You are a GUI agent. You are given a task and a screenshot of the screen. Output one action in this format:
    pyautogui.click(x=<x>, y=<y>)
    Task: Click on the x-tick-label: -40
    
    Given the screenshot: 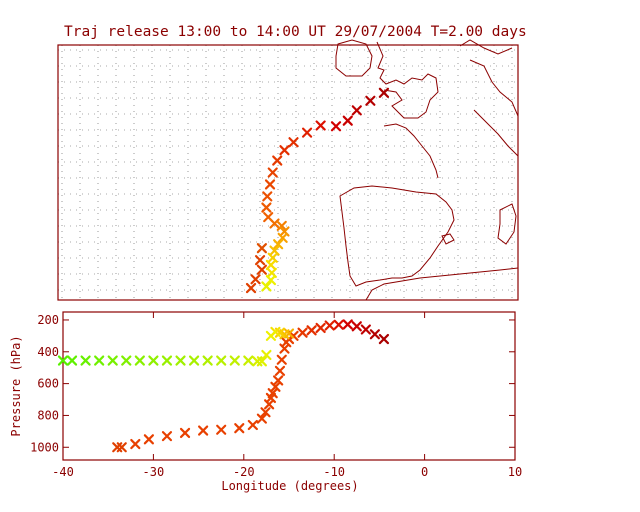 What is the action you would take?
    pyautogui.click(x=63, y=472)
    